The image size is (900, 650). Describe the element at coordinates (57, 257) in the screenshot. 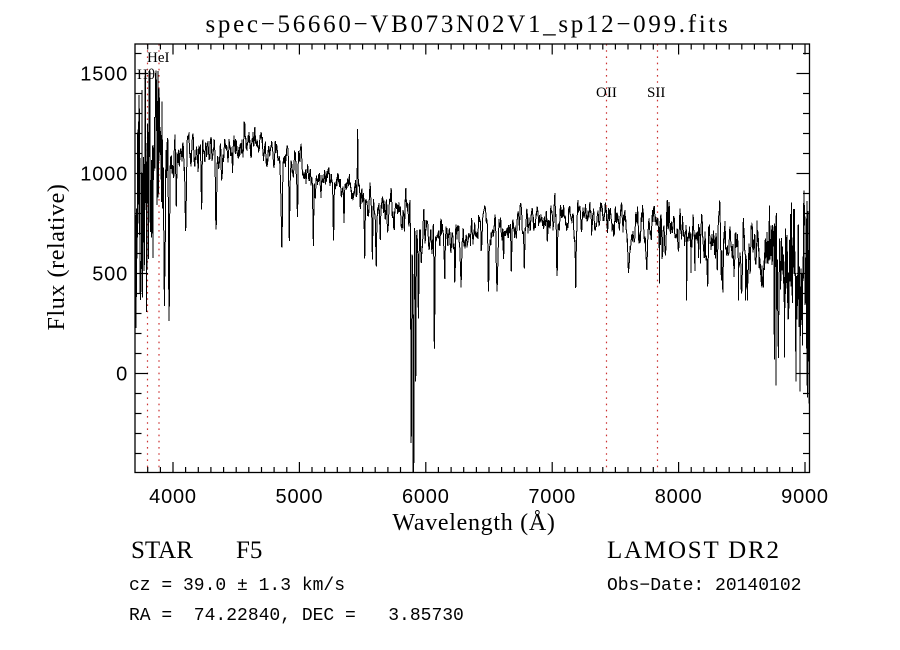

I see `svg-text: Flux (relative)` at that location.